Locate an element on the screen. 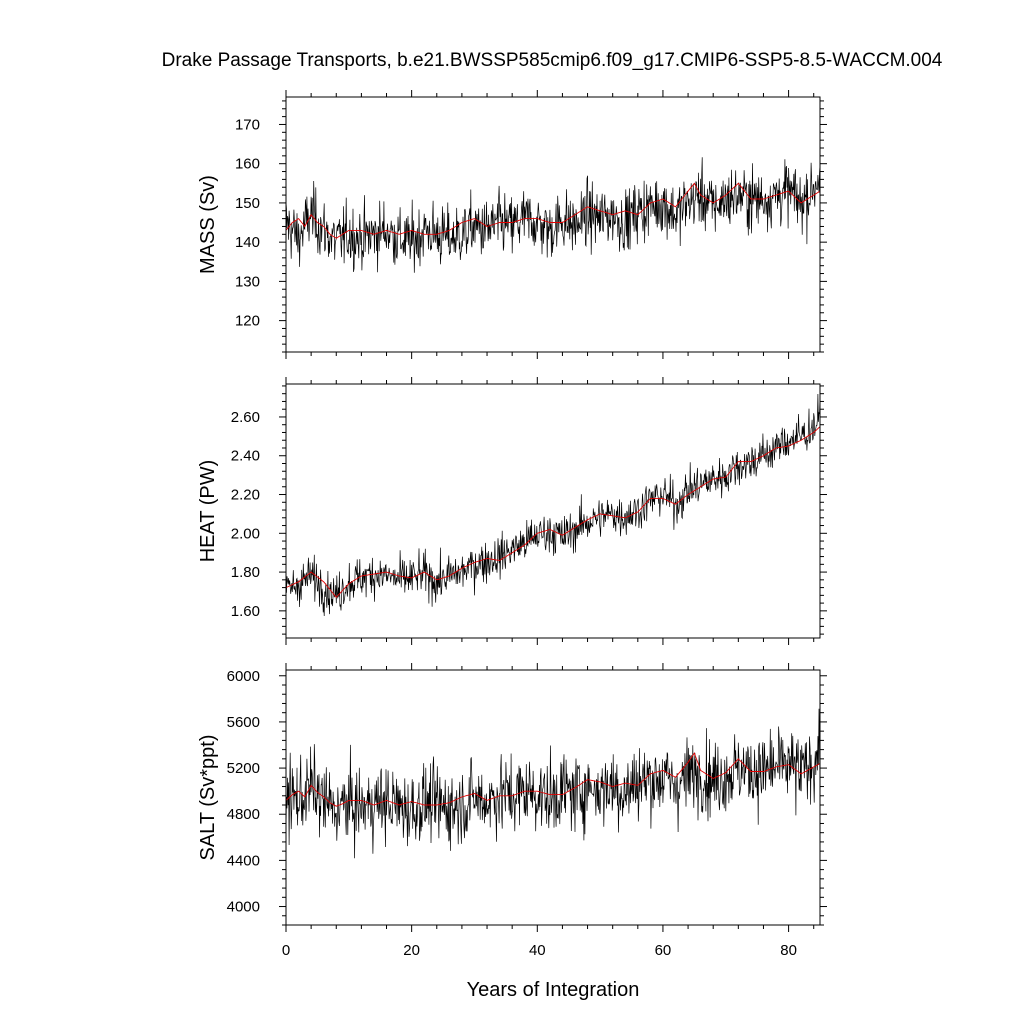  heat-monthly-series is located at coordinates (553, 505).